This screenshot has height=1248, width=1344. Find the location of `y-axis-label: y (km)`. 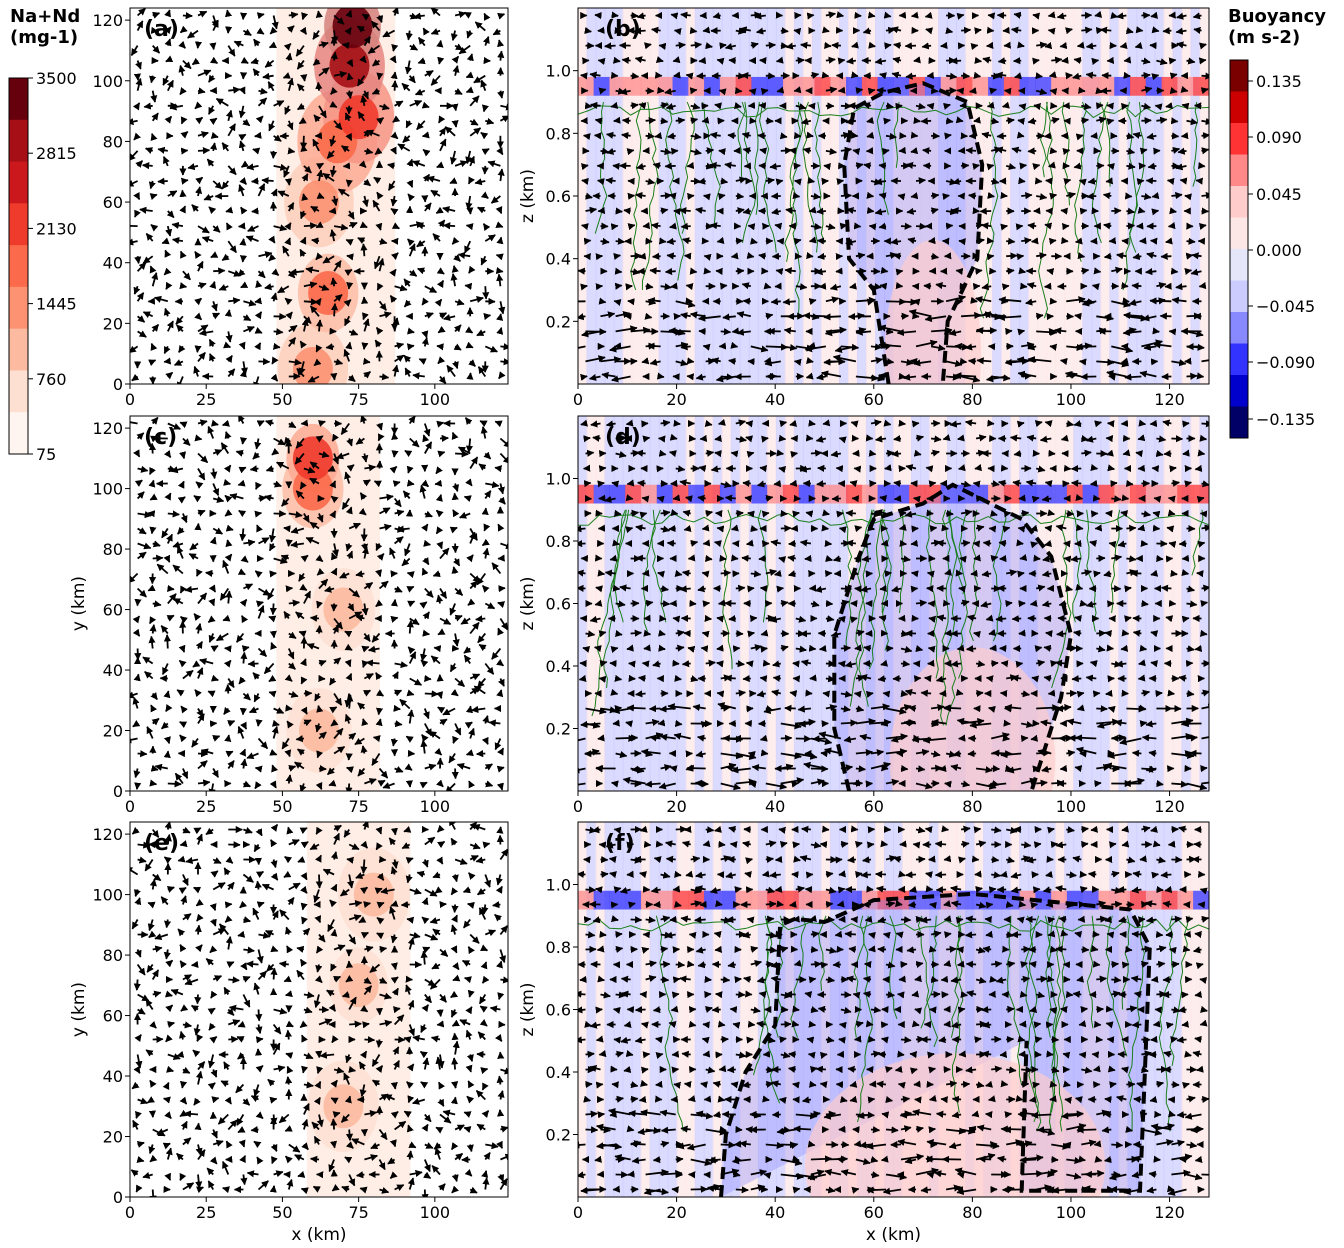

y-axis-label: y (km) is located at coordinates (79, 603).